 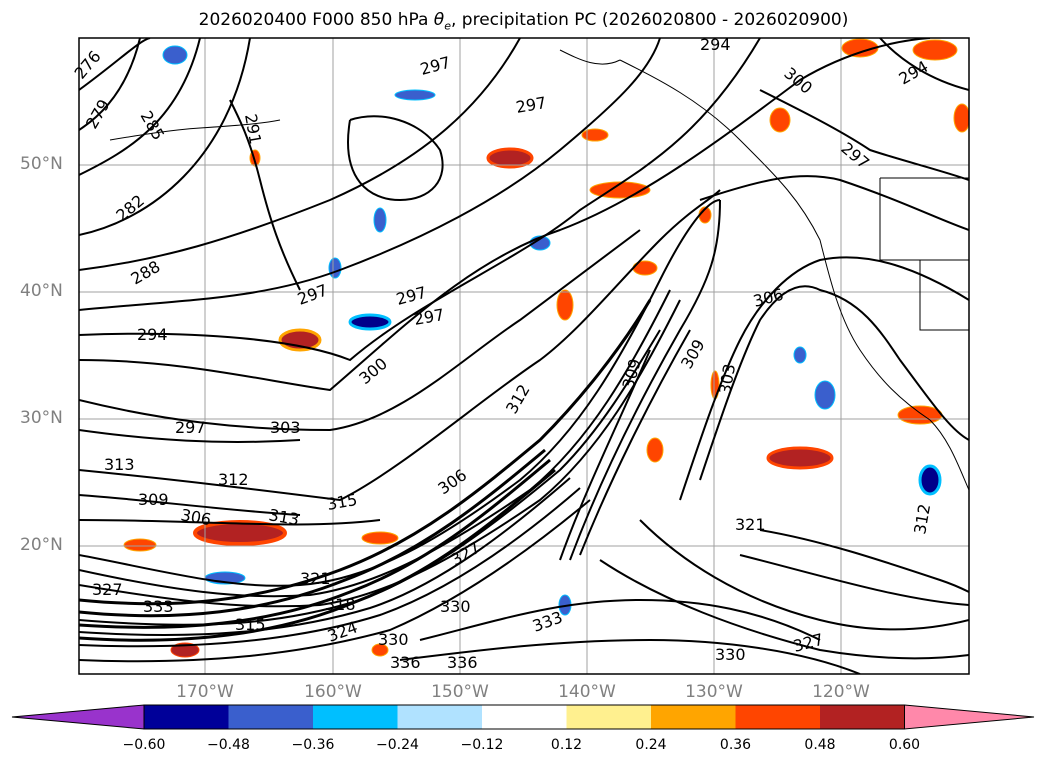 I want to click on contour-label: 309, so click(x=153, y=499).